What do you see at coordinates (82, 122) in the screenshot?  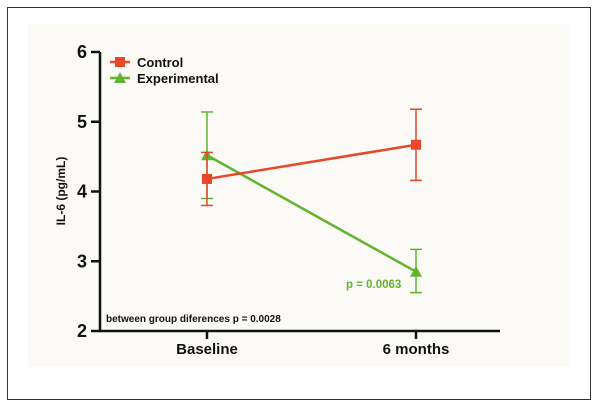 I see `y-tick-label: 5` at bounding box center [82, 122].